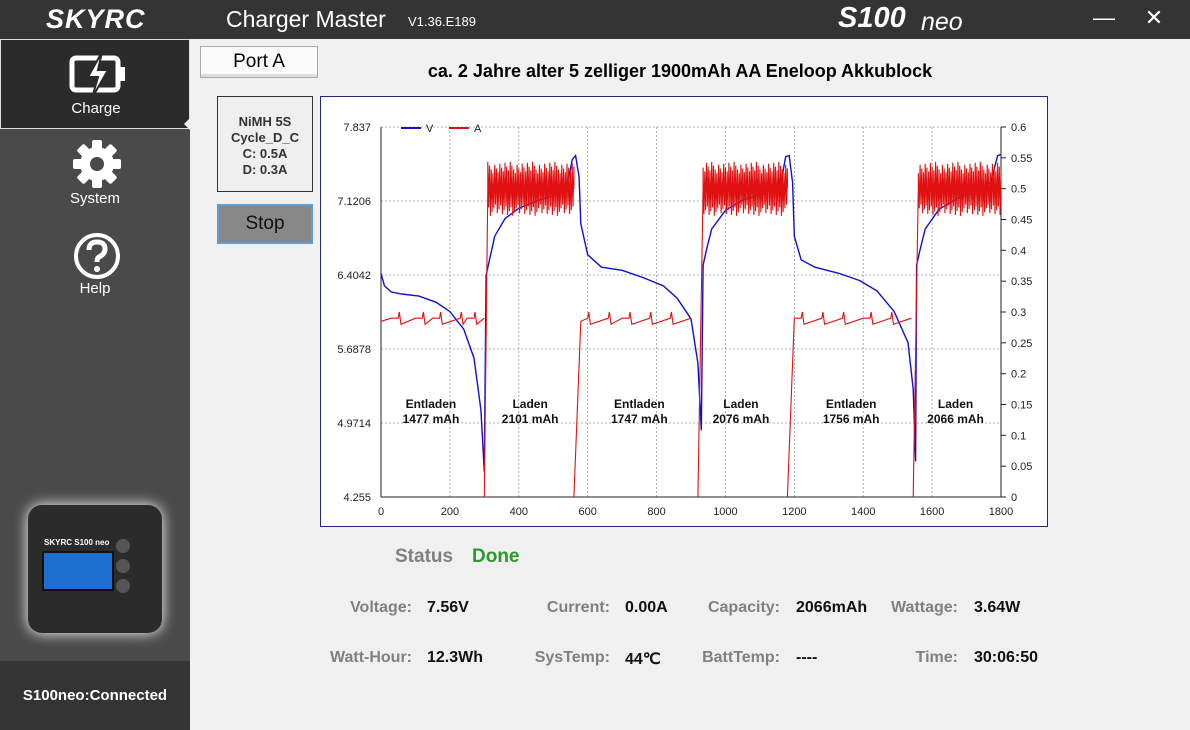  What do you see at coordinates (587, 512) in the screenshot?
I see `x-tick-label: 600` at bounding box center [587, 512].